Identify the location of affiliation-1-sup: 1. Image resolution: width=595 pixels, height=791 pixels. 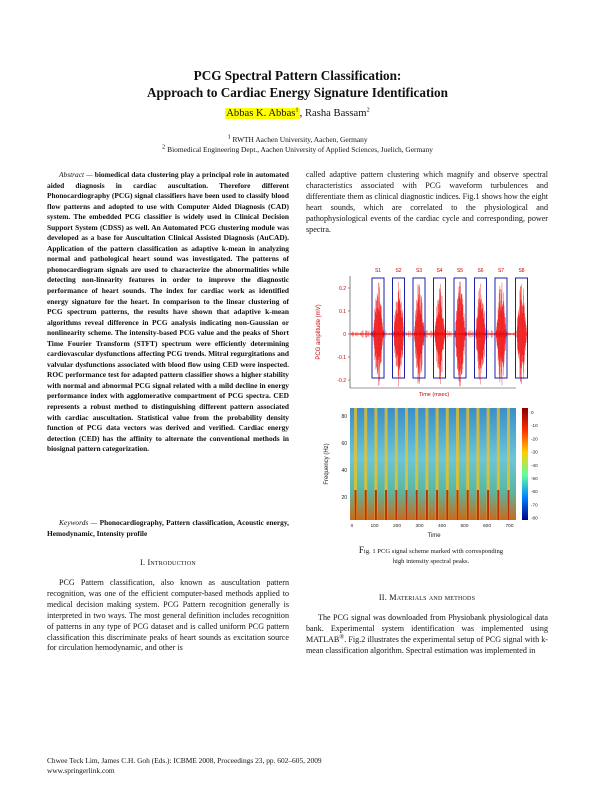
(229, 137).